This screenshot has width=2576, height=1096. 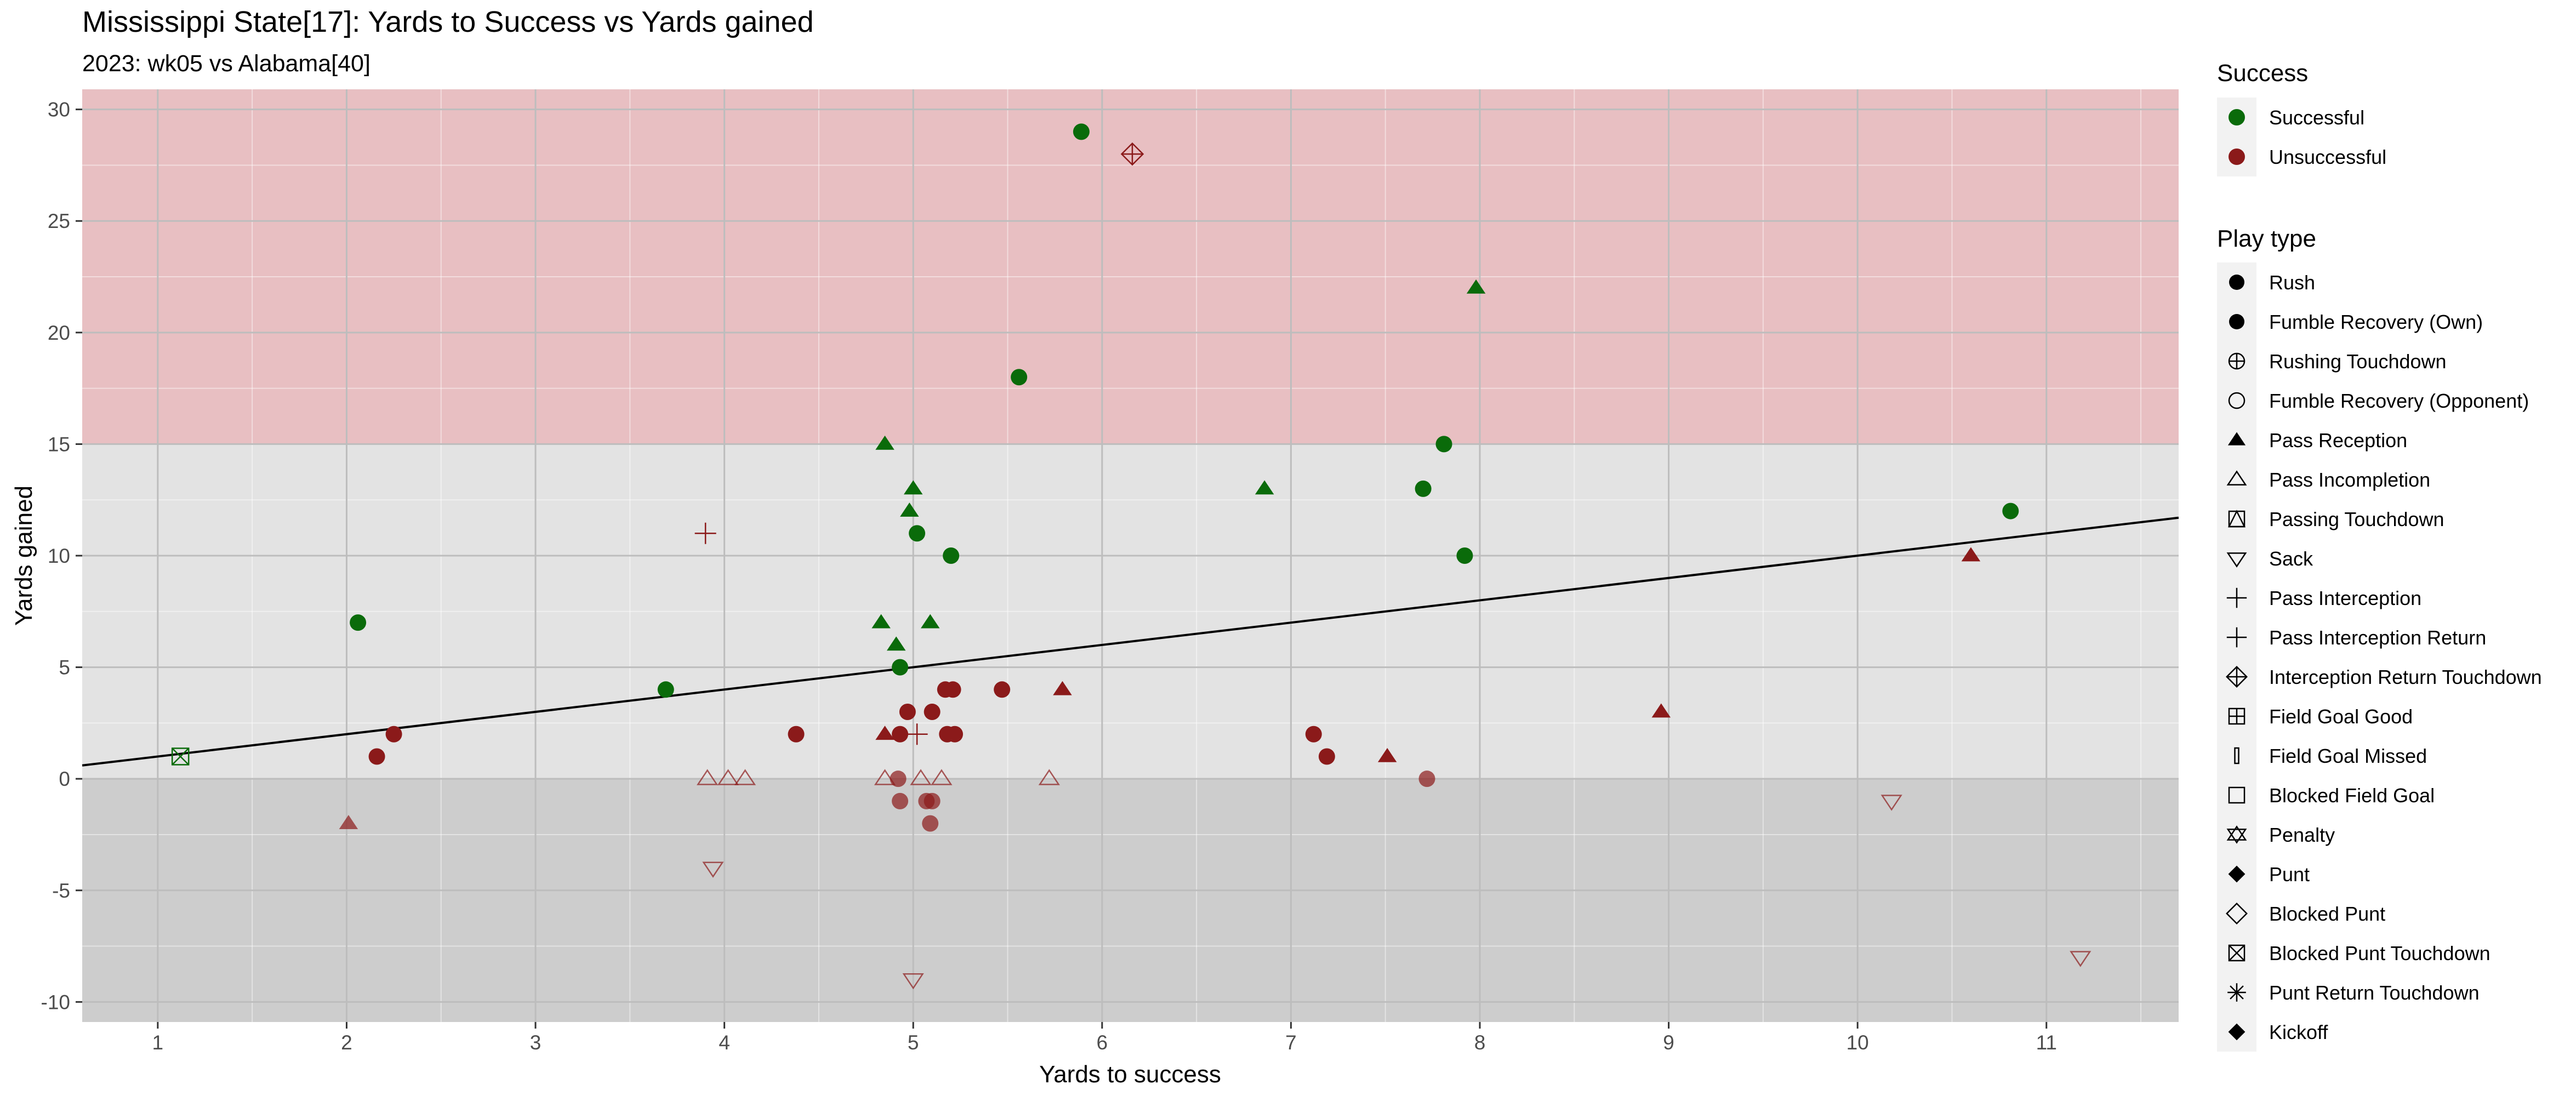 What do you see at coordinates (1291, 1043) in the screenshot?
I see `x-tick-label: 7` at bounding box center [1291, 1043].